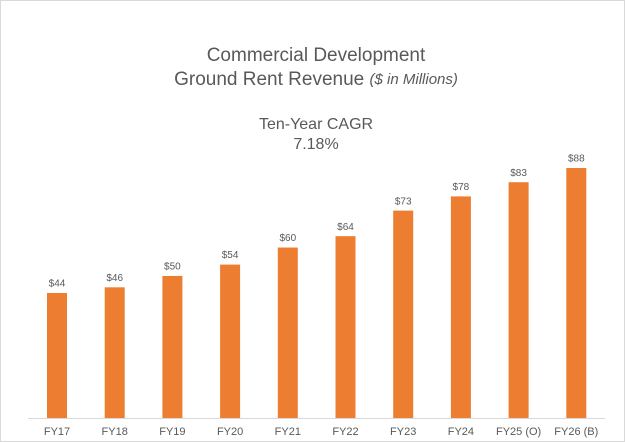  What do you see at coordinates (576, 159) in the screenshot?
I see `value-label: $88` at bounding box center [576, 159].